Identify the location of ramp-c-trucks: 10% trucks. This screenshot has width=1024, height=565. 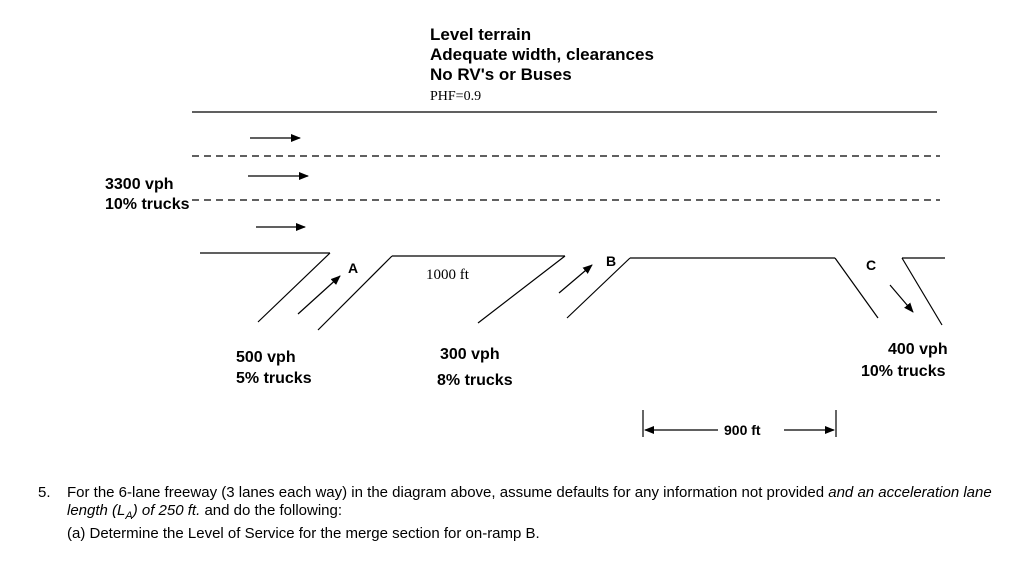
(903, 371).